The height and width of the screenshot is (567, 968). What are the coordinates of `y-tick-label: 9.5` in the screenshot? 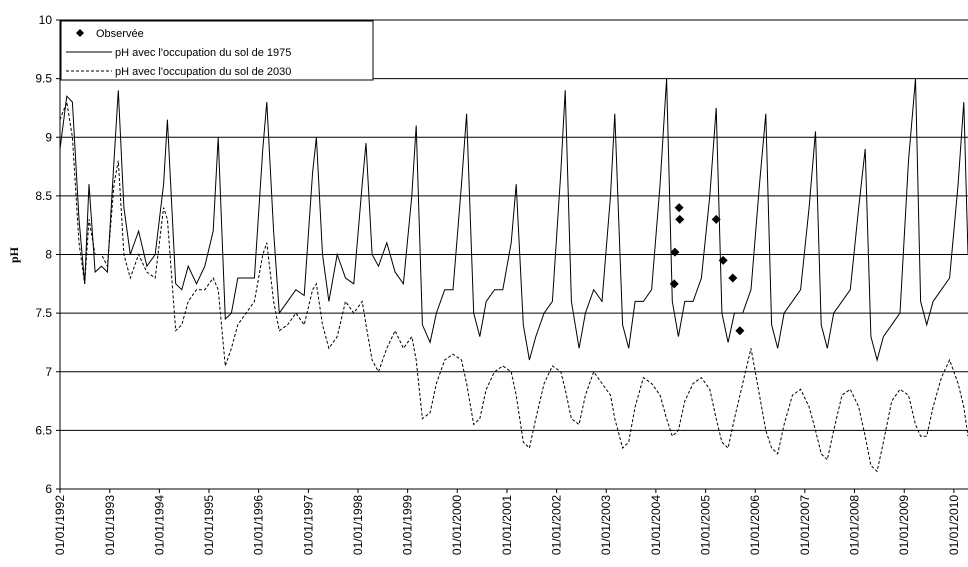 It's located at (43, 79).